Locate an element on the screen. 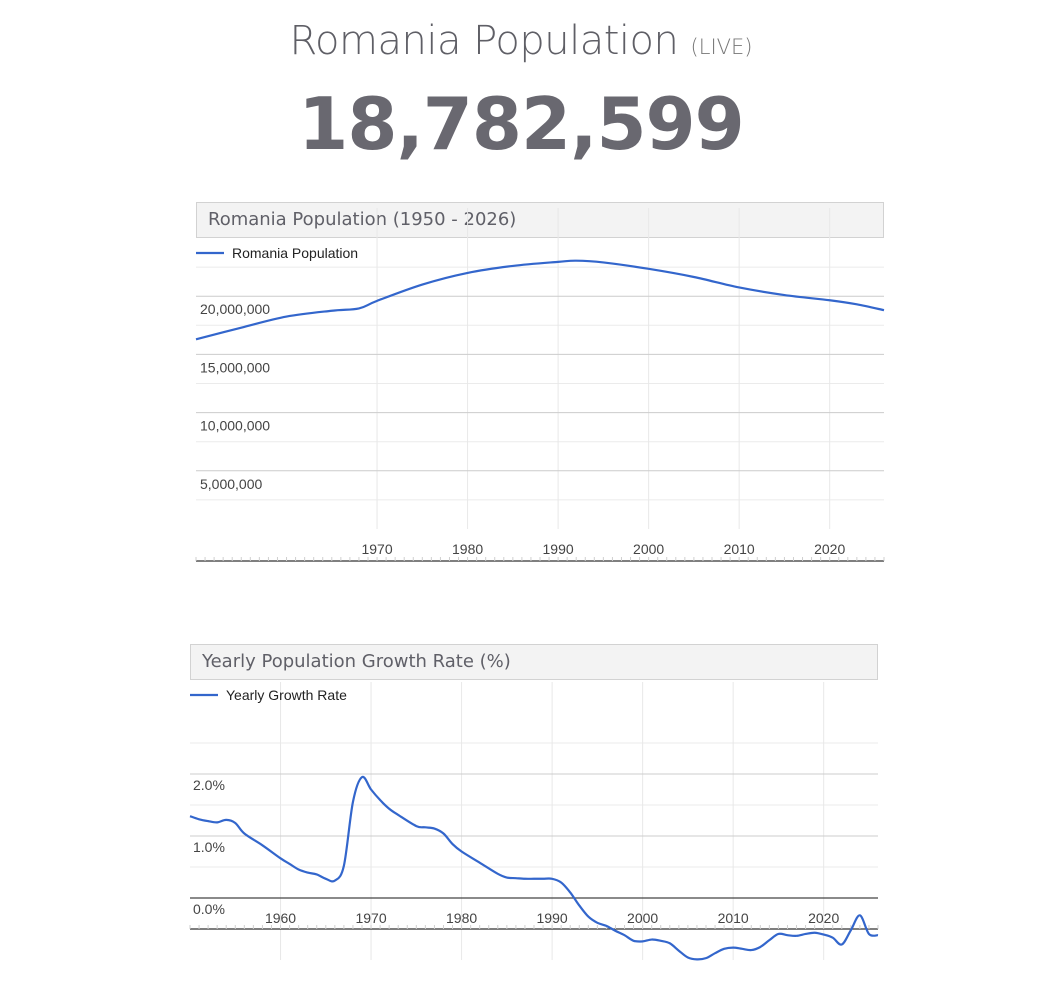 This screenshot has width=1042, height=989. y-tick-label: 0.0% is located at coordinates (209, 909).